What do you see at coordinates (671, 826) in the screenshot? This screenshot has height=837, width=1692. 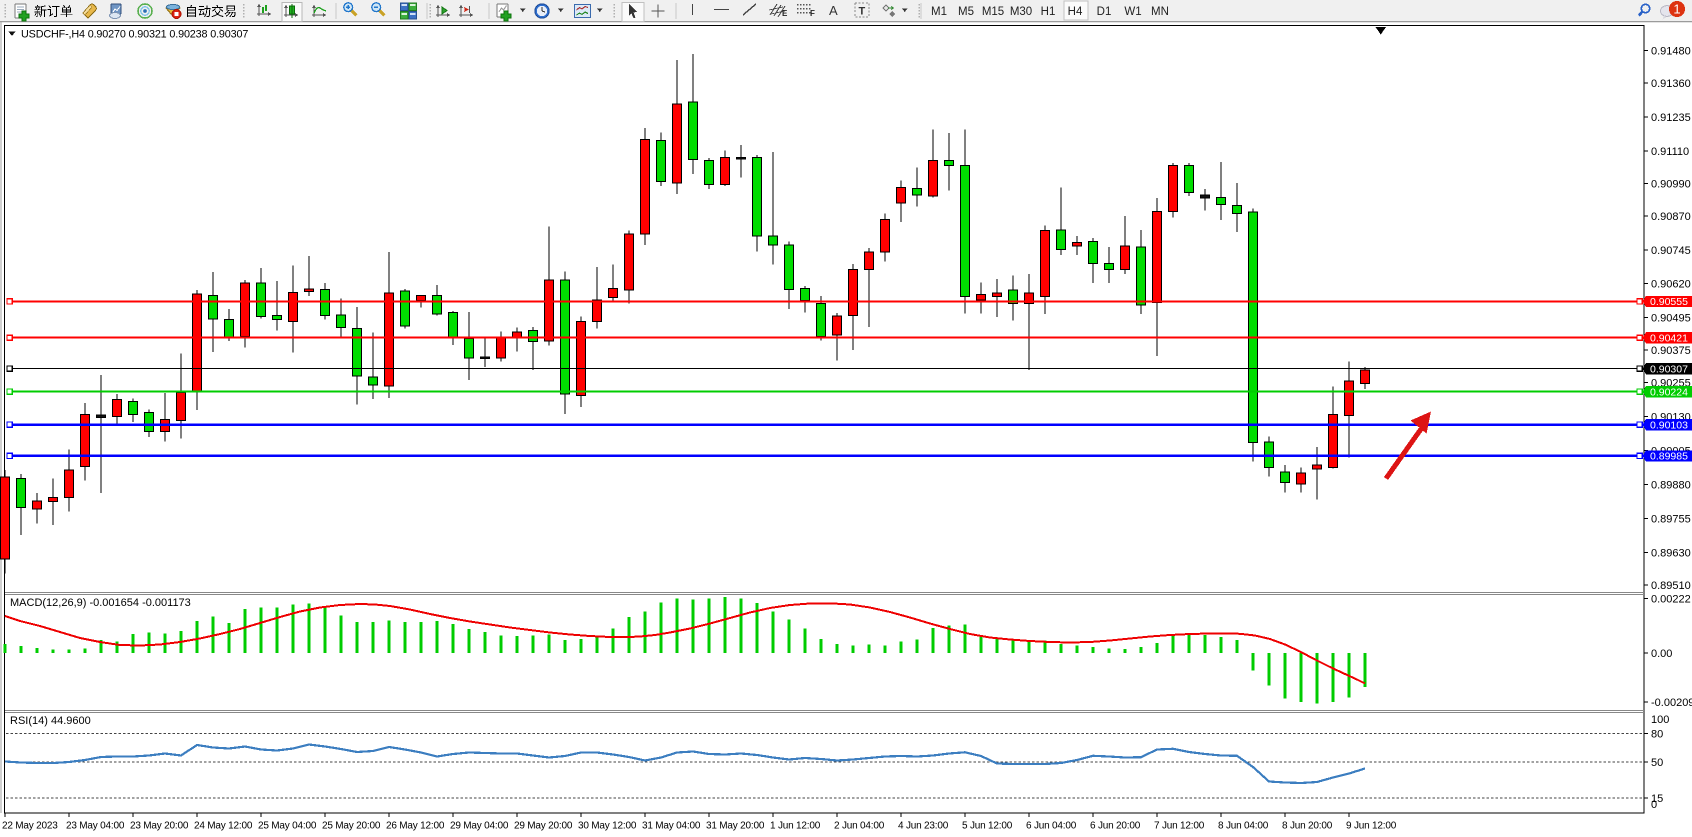 I see `svg-text: 31 May 04:00` at bounding box center [671, 826].